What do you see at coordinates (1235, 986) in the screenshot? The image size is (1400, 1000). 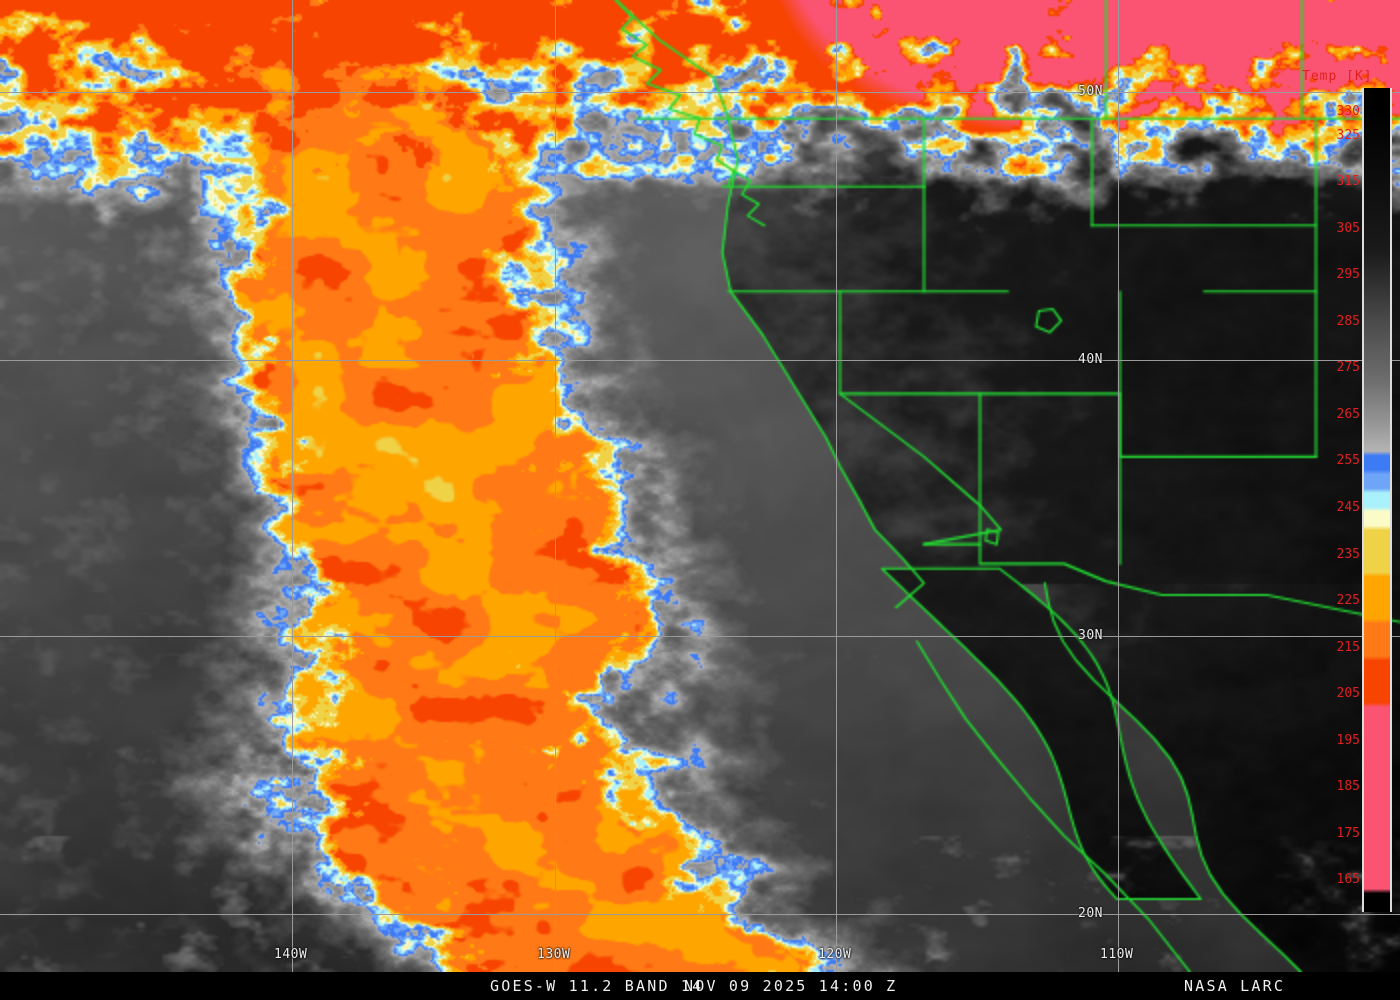 I see `data-source-label: NASA LARC` at bounding box center [1235, 986].